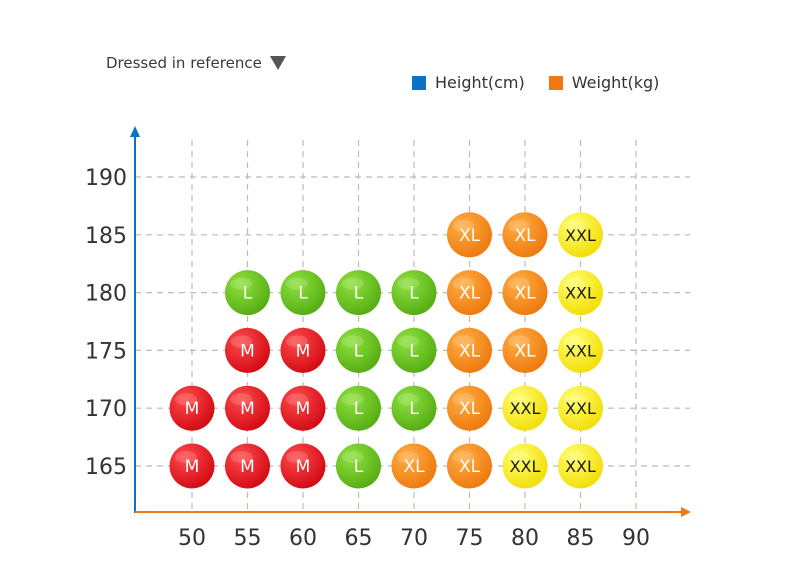 The width and height of the screenshot is (800, 564). What do you see at coordinates (358, 350) in the screenshot?
I see `size-point-l-65-175: L` at bounding box center [358, 350].